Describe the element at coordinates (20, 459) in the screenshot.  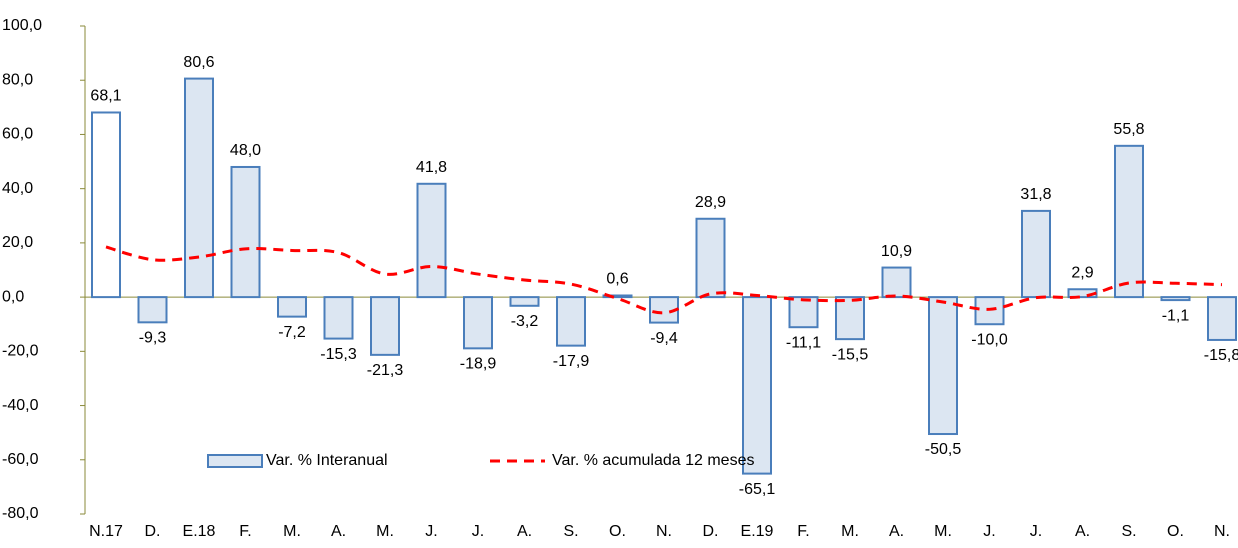
I see `y-tick-label: -60,0` at that location.